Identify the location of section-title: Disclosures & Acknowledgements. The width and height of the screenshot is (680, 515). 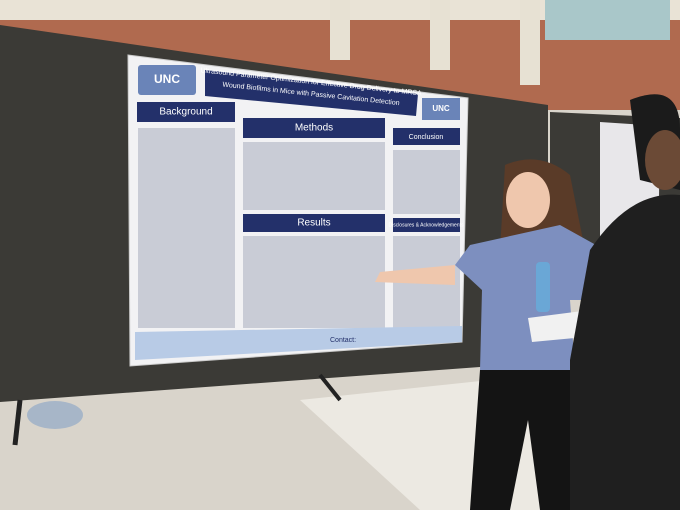
(426, 225).